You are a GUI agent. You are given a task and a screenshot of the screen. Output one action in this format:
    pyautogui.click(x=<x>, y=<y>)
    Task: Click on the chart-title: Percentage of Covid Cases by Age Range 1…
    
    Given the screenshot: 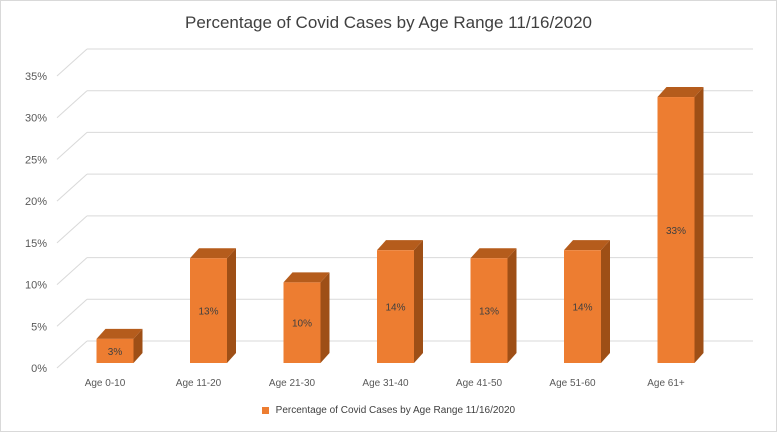 What is the action you would take?
    pyautogui.click(x=388, y=22)
    